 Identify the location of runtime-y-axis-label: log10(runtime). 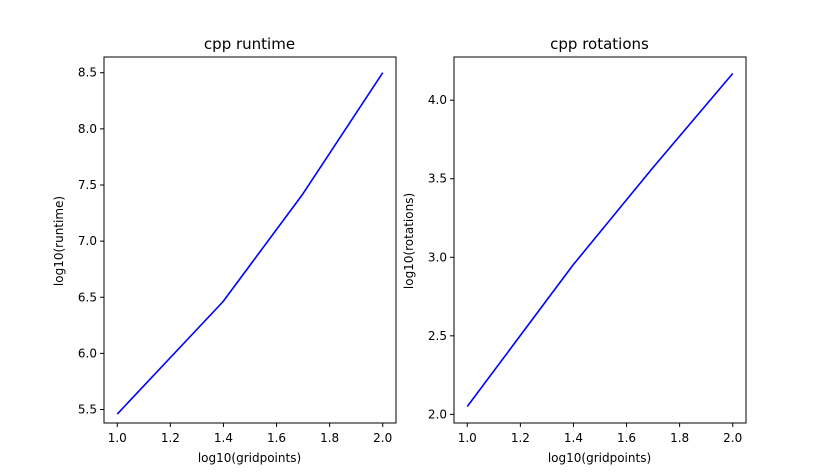
(59, 241).